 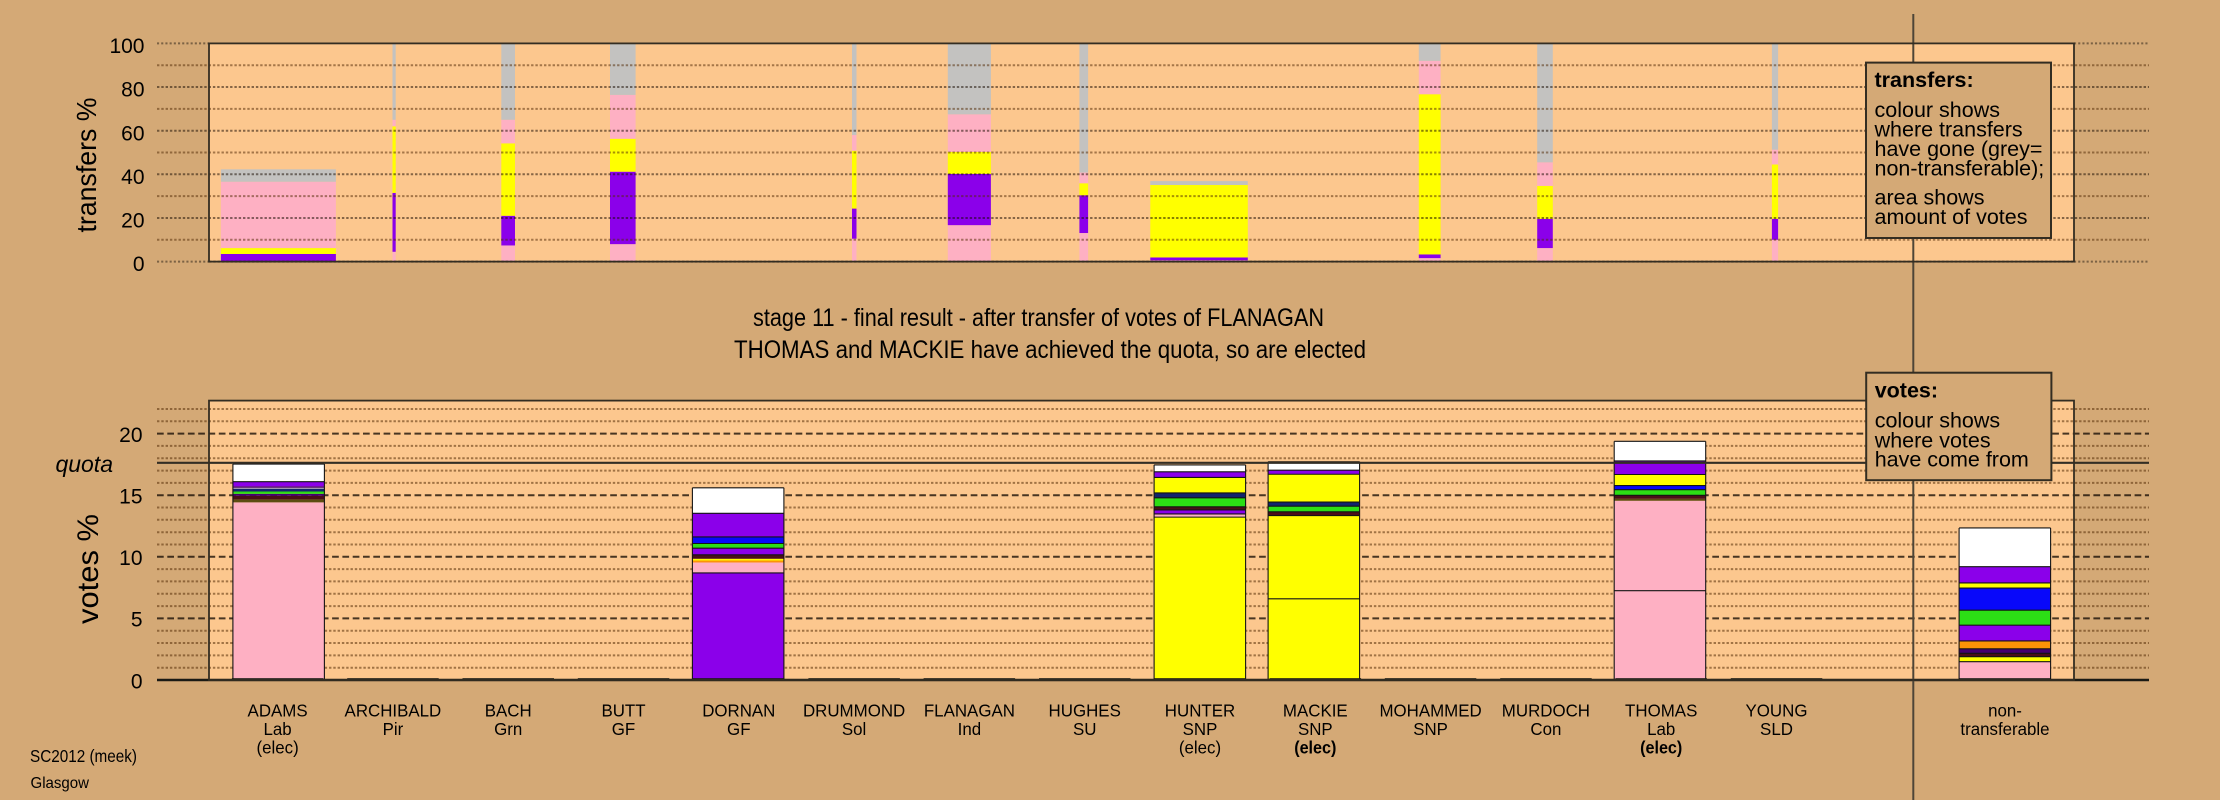 I want to click on svg-text: where transfers, so click(x=1948, y=130).